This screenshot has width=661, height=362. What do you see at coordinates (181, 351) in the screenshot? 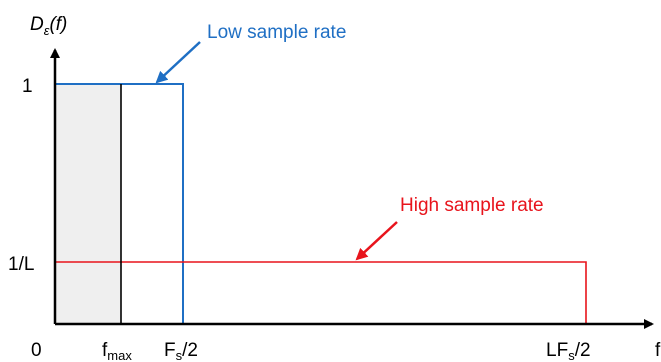
I see `x-tick-fs-half: Fs/2` at bounding box center [181, 351].